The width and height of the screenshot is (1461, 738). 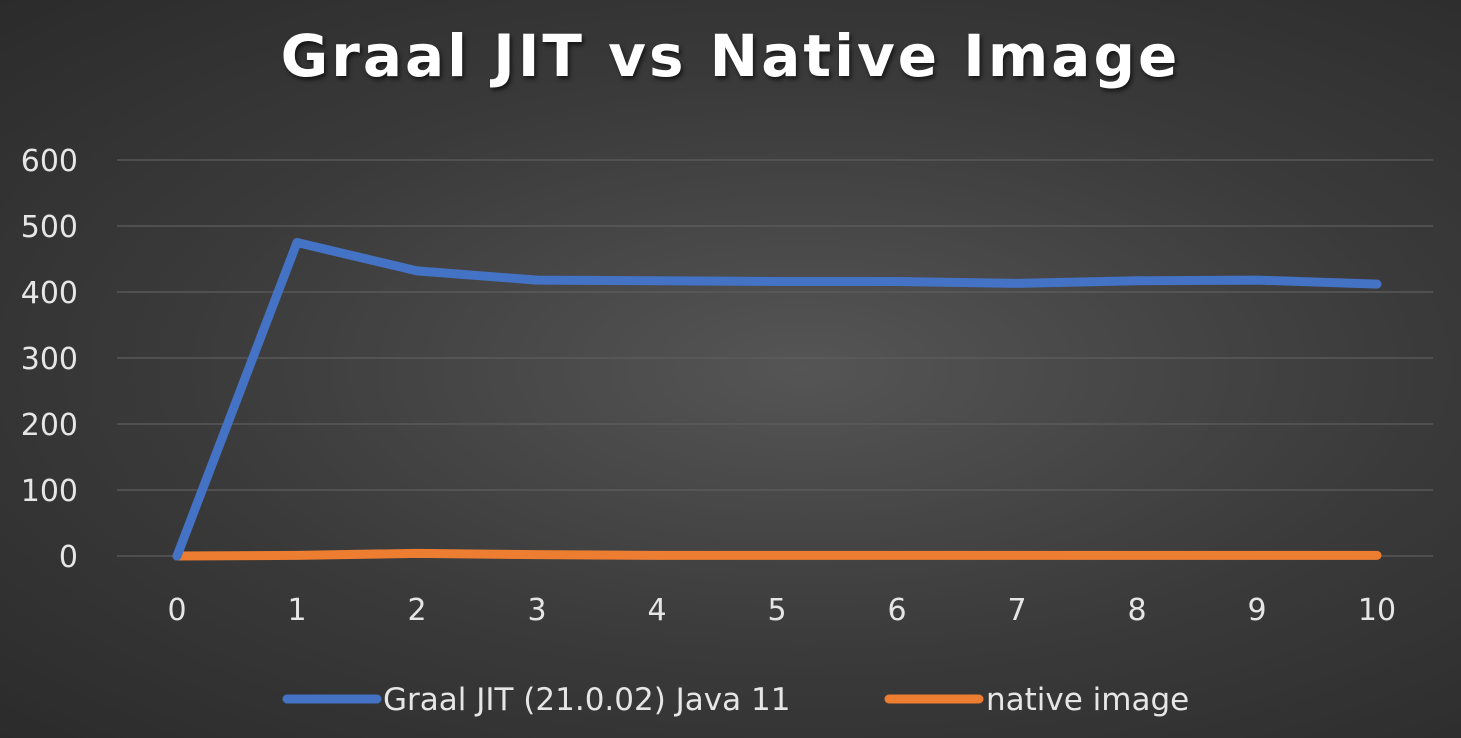 I want to click on x-tick-label: 1, so click(x=296, y=610).